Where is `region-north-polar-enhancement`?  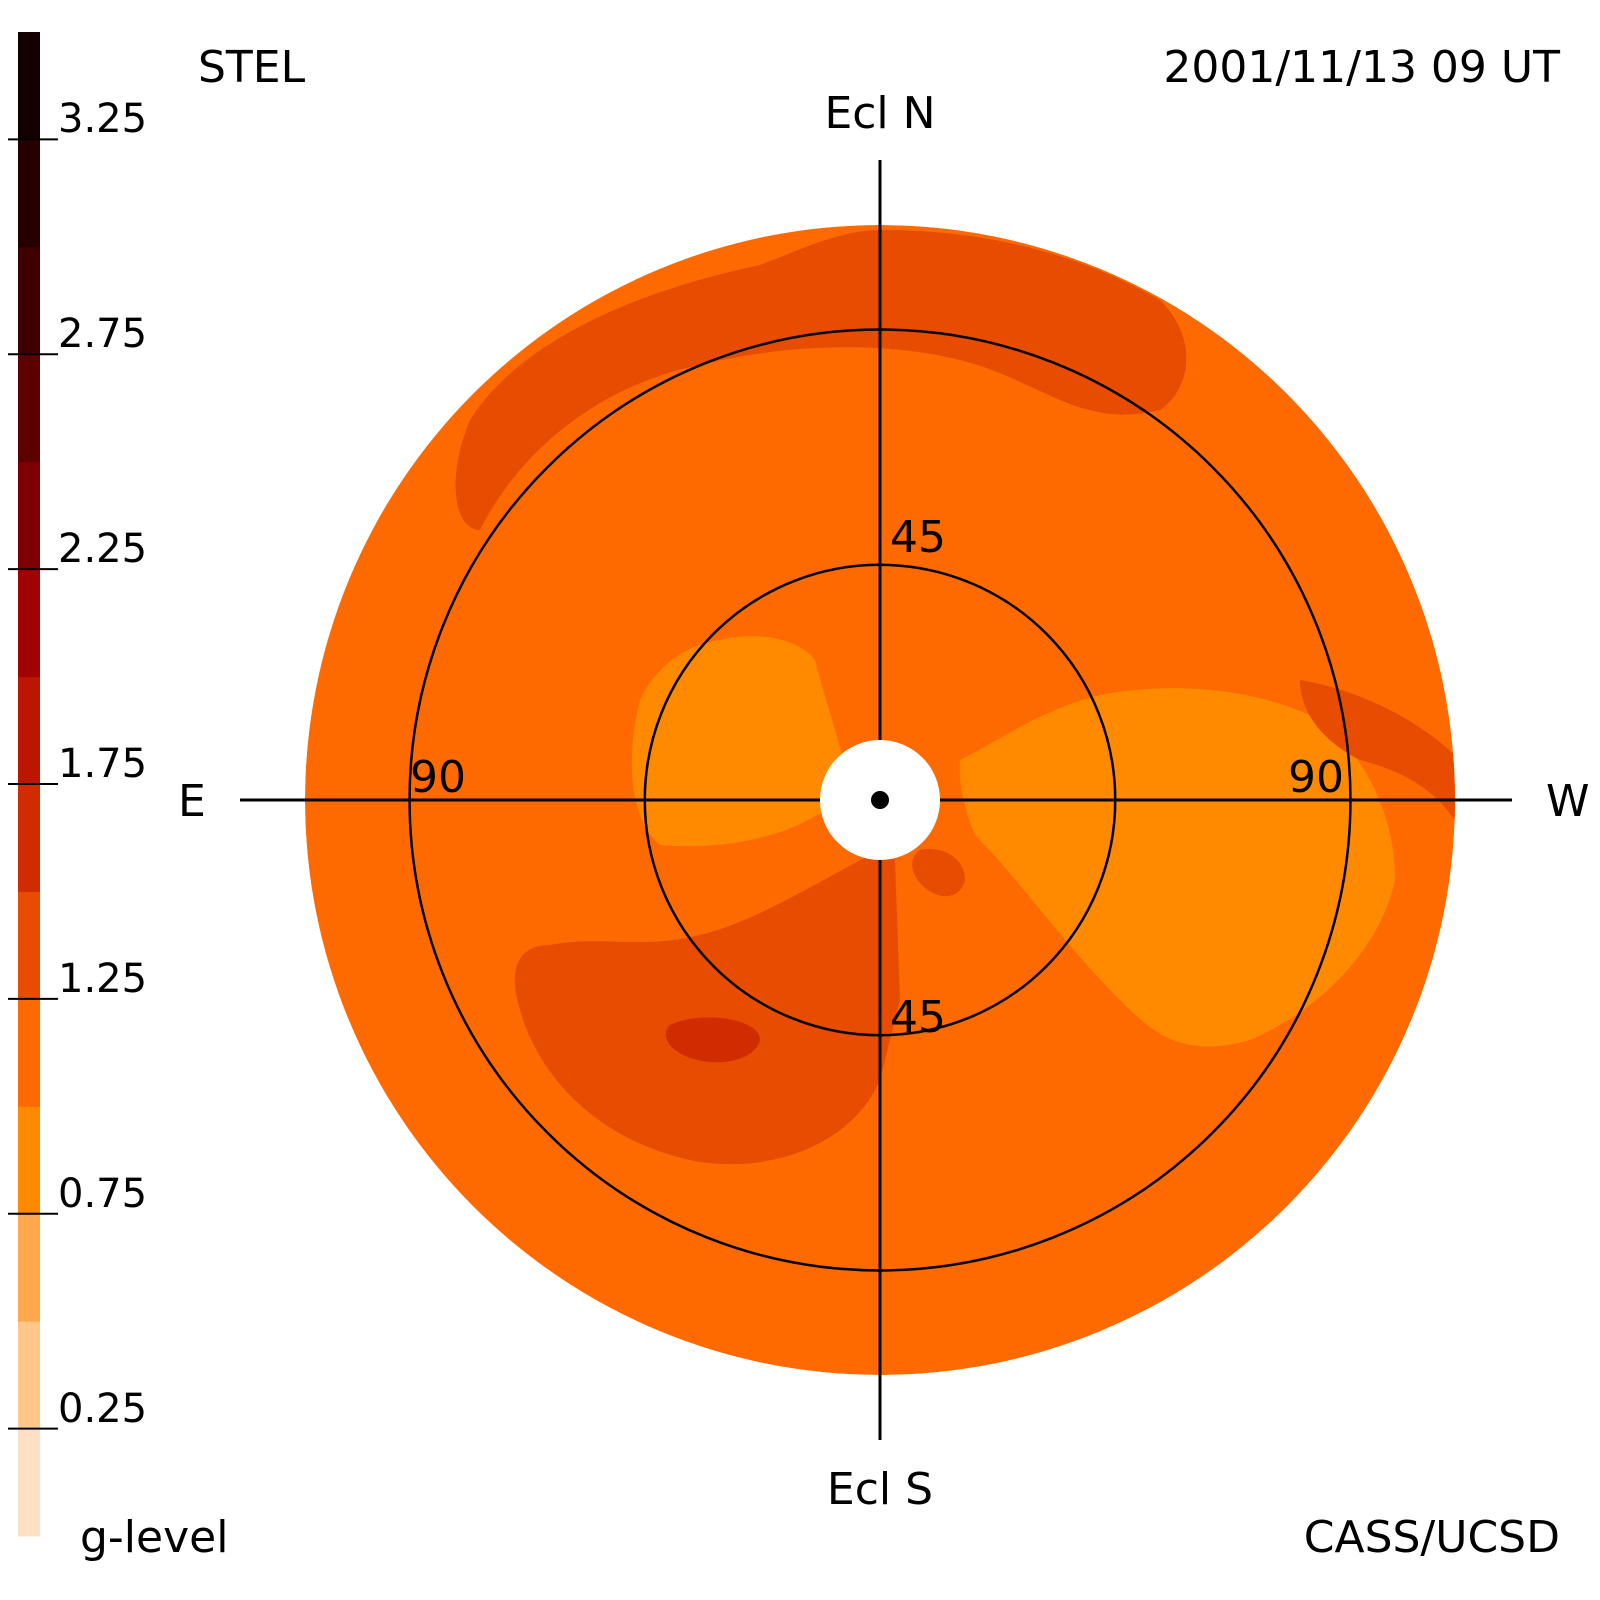
region-north-polar-enhancement is located at coordinates (821, 380).